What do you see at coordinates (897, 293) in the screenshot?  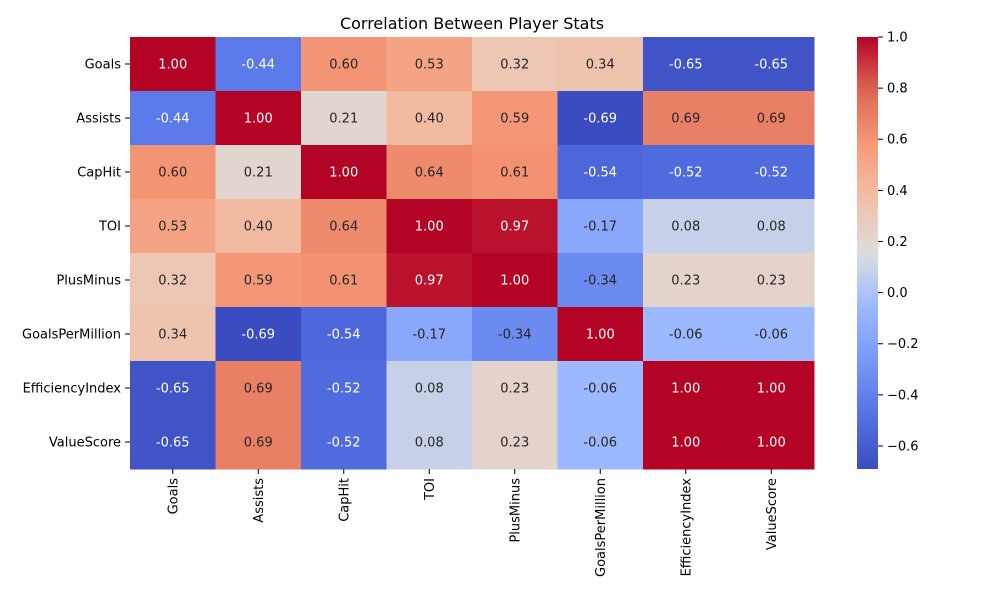 I see `colorbar-tick-label: 0.0` at bounding box center [897, 293].